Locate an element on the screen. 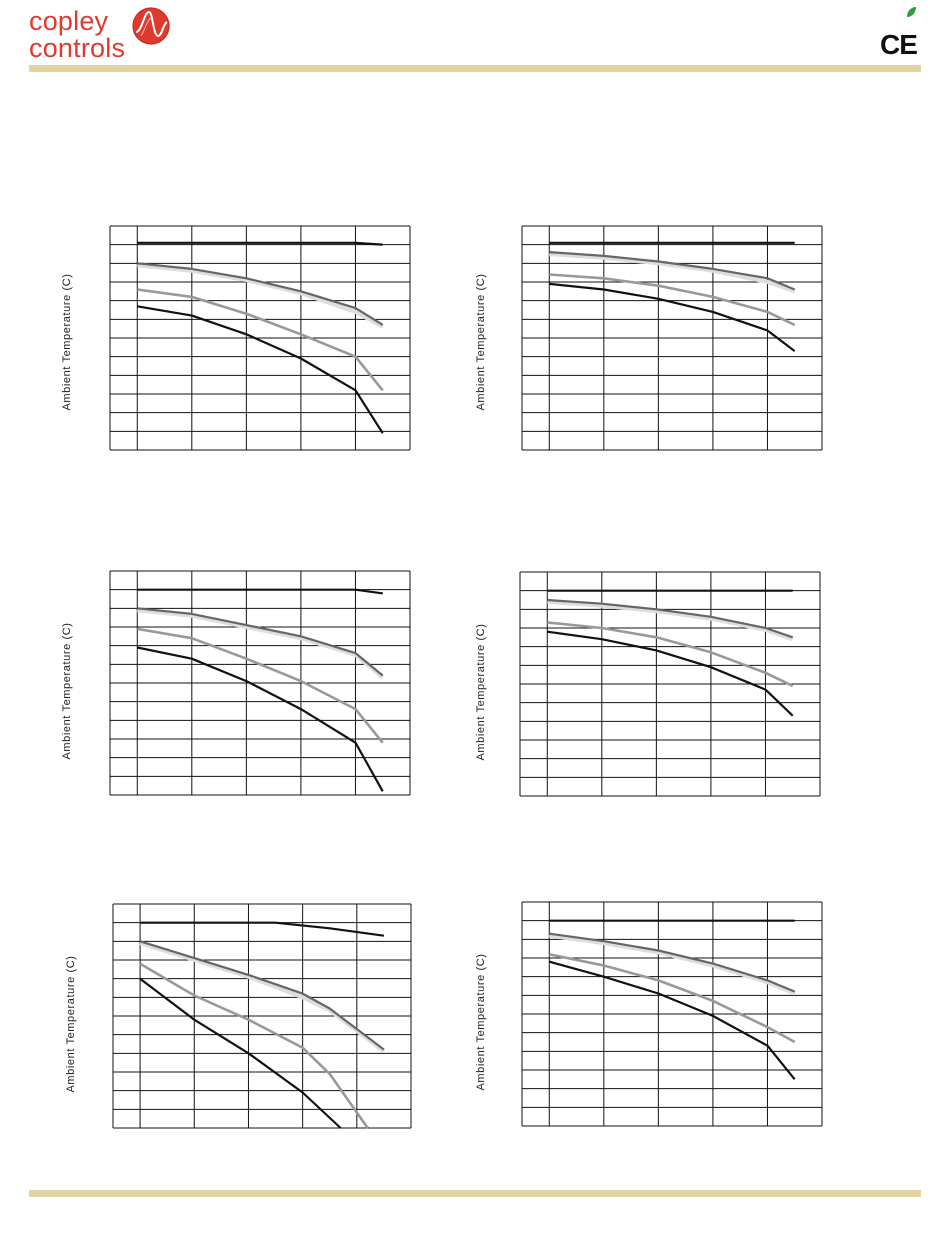 This screenshot has height=1248, width=950. logo-text-line1: copley is located at coordinates (69, 21).